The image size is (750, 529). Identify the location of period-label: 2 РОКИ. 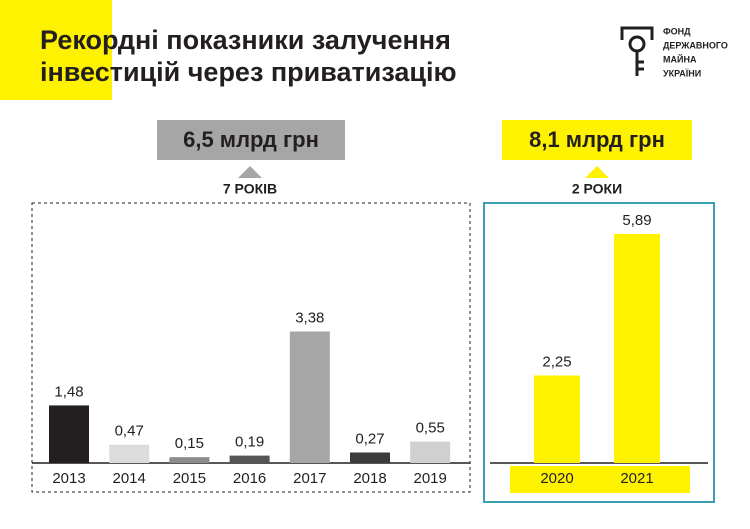
(597, 189).